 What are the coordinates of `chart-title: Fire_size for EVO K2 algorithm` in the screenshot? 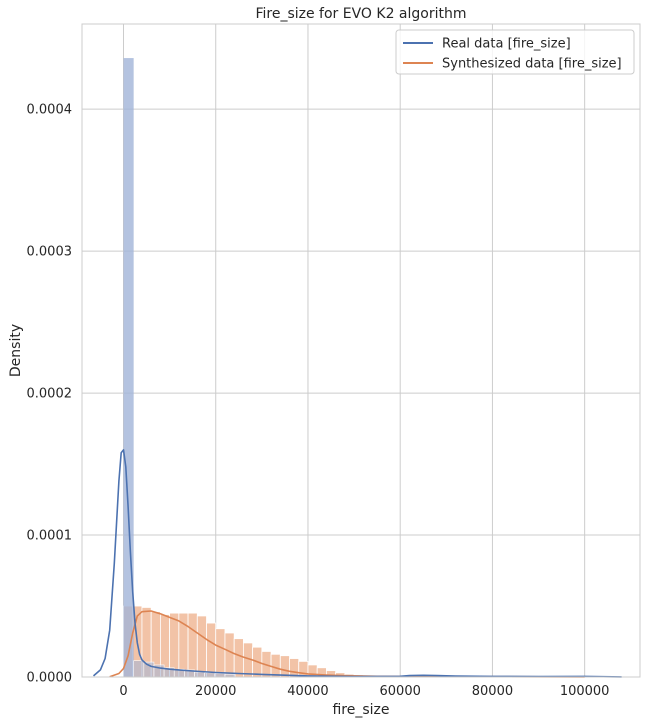 It's located at (360, 14).